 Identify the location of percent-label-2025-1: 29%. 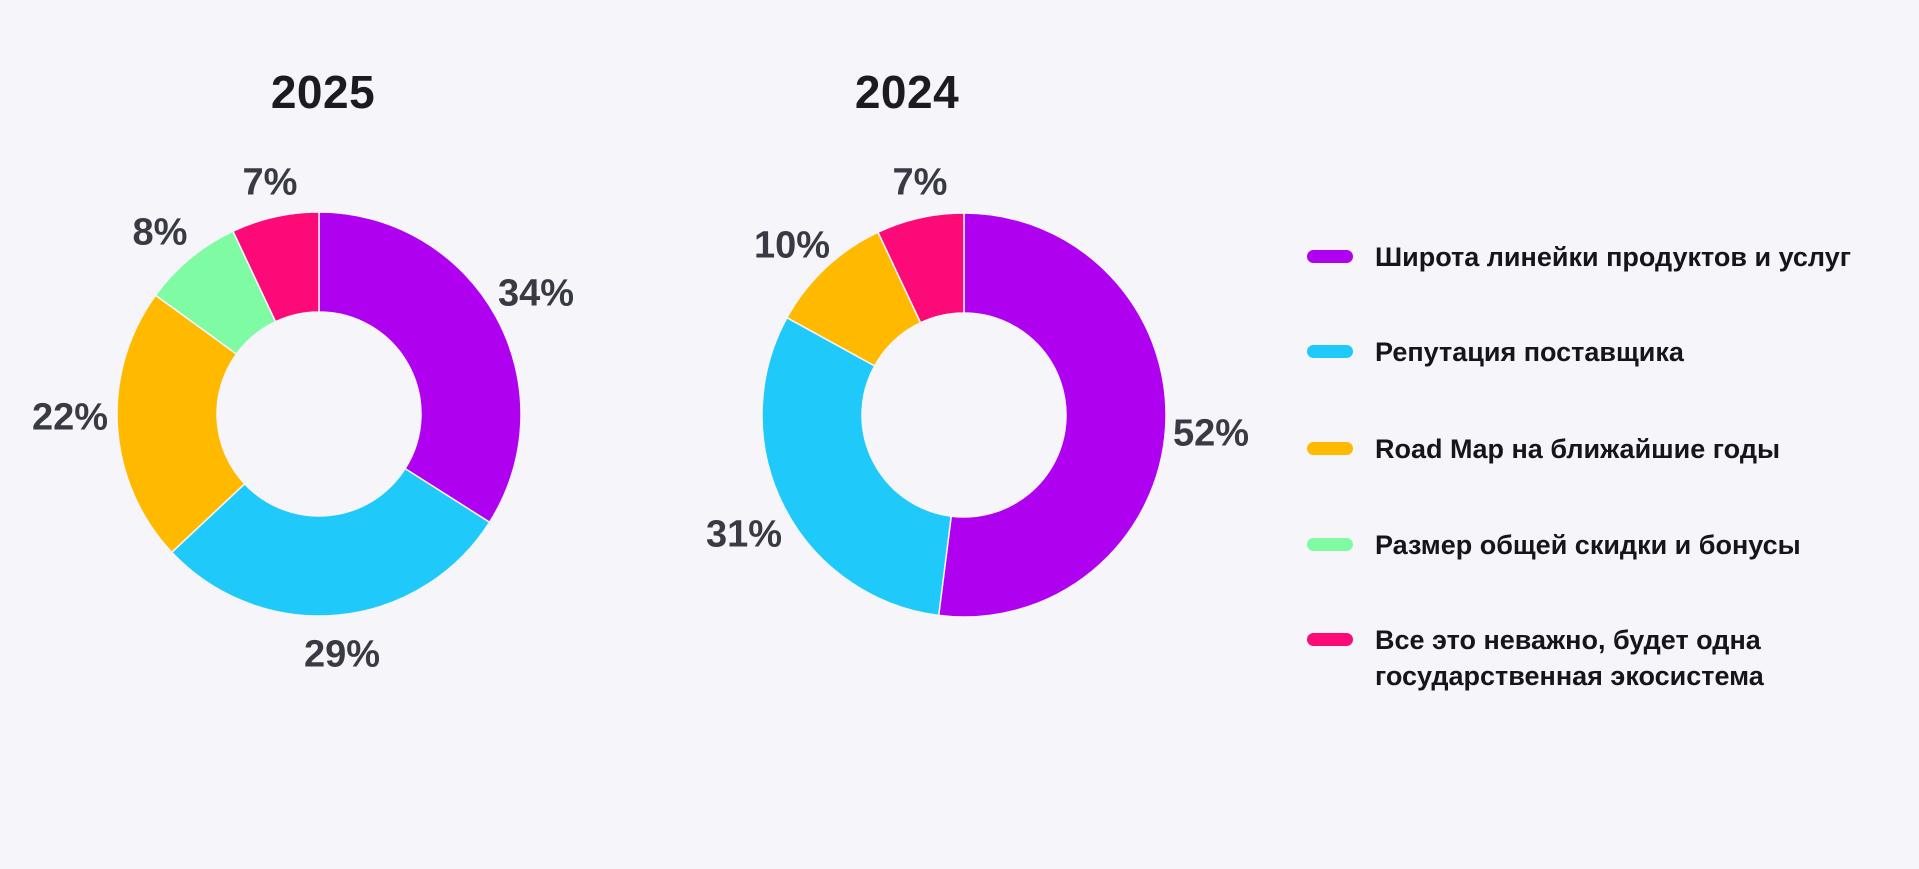
(342, 654).